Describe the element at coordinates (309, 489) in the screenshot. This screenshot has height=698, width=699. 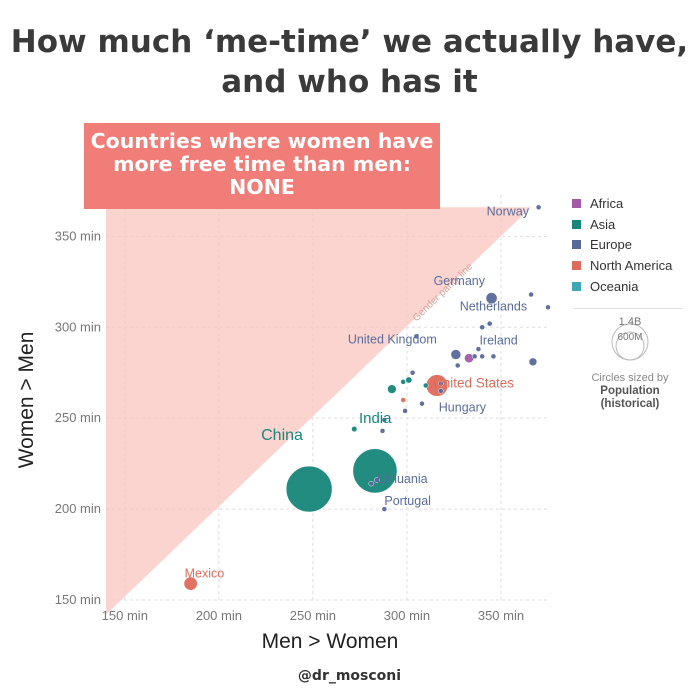
I see `data-point-china` at that location.